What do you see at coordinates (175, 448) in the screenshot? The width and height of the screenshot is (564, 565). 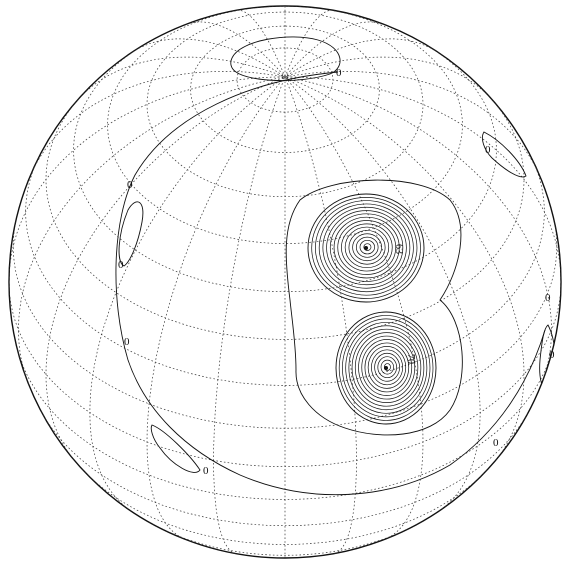 I see `zero-contour-lower-left-island` at bounding box center [175, 448].